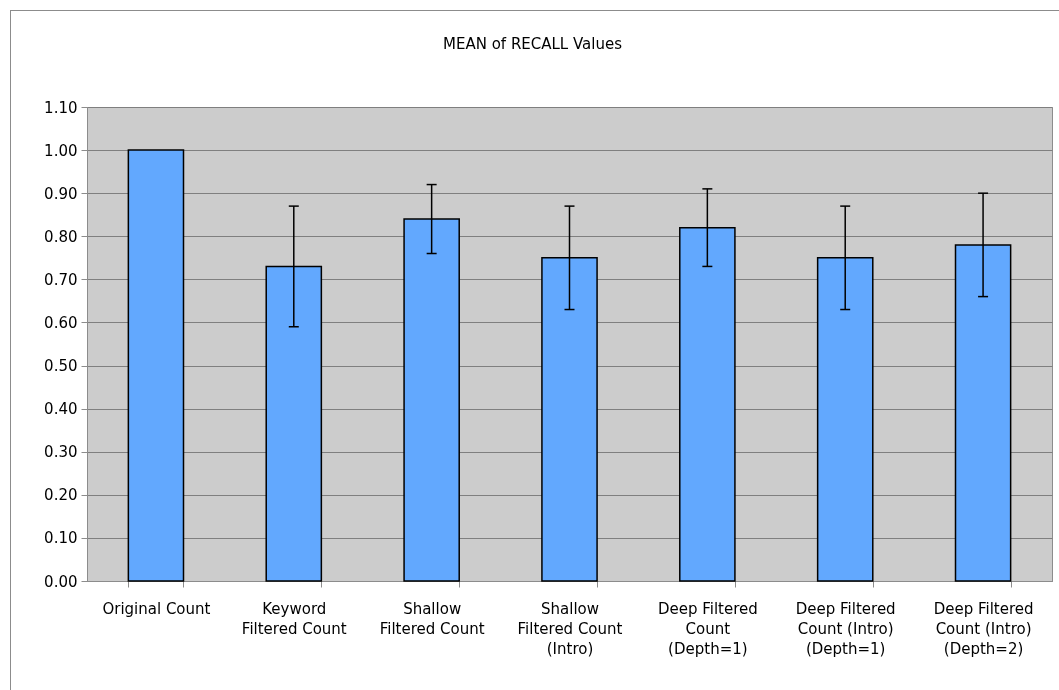 This screenshot has height=690, width=1059. What do you see at coordinates (570, 628) in the screenshot?
I see `x-tick-label: Shallow Filtered Count (Intro)` at bounding box center [570, 628].